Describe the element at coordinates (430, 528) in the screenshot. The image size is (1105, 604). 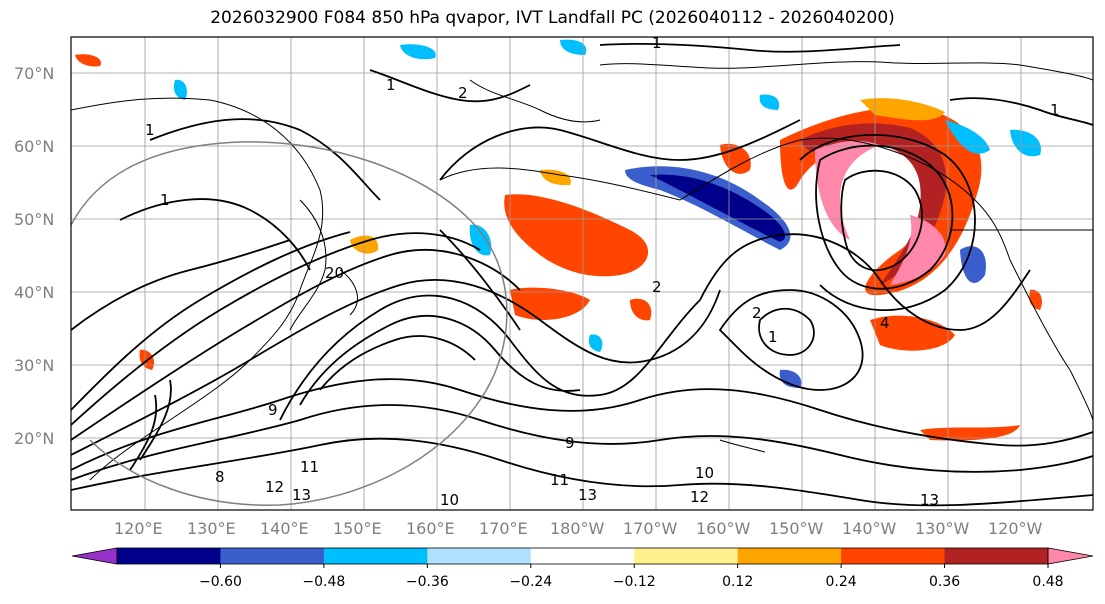
I see `lon-label: 160°E` at that location.